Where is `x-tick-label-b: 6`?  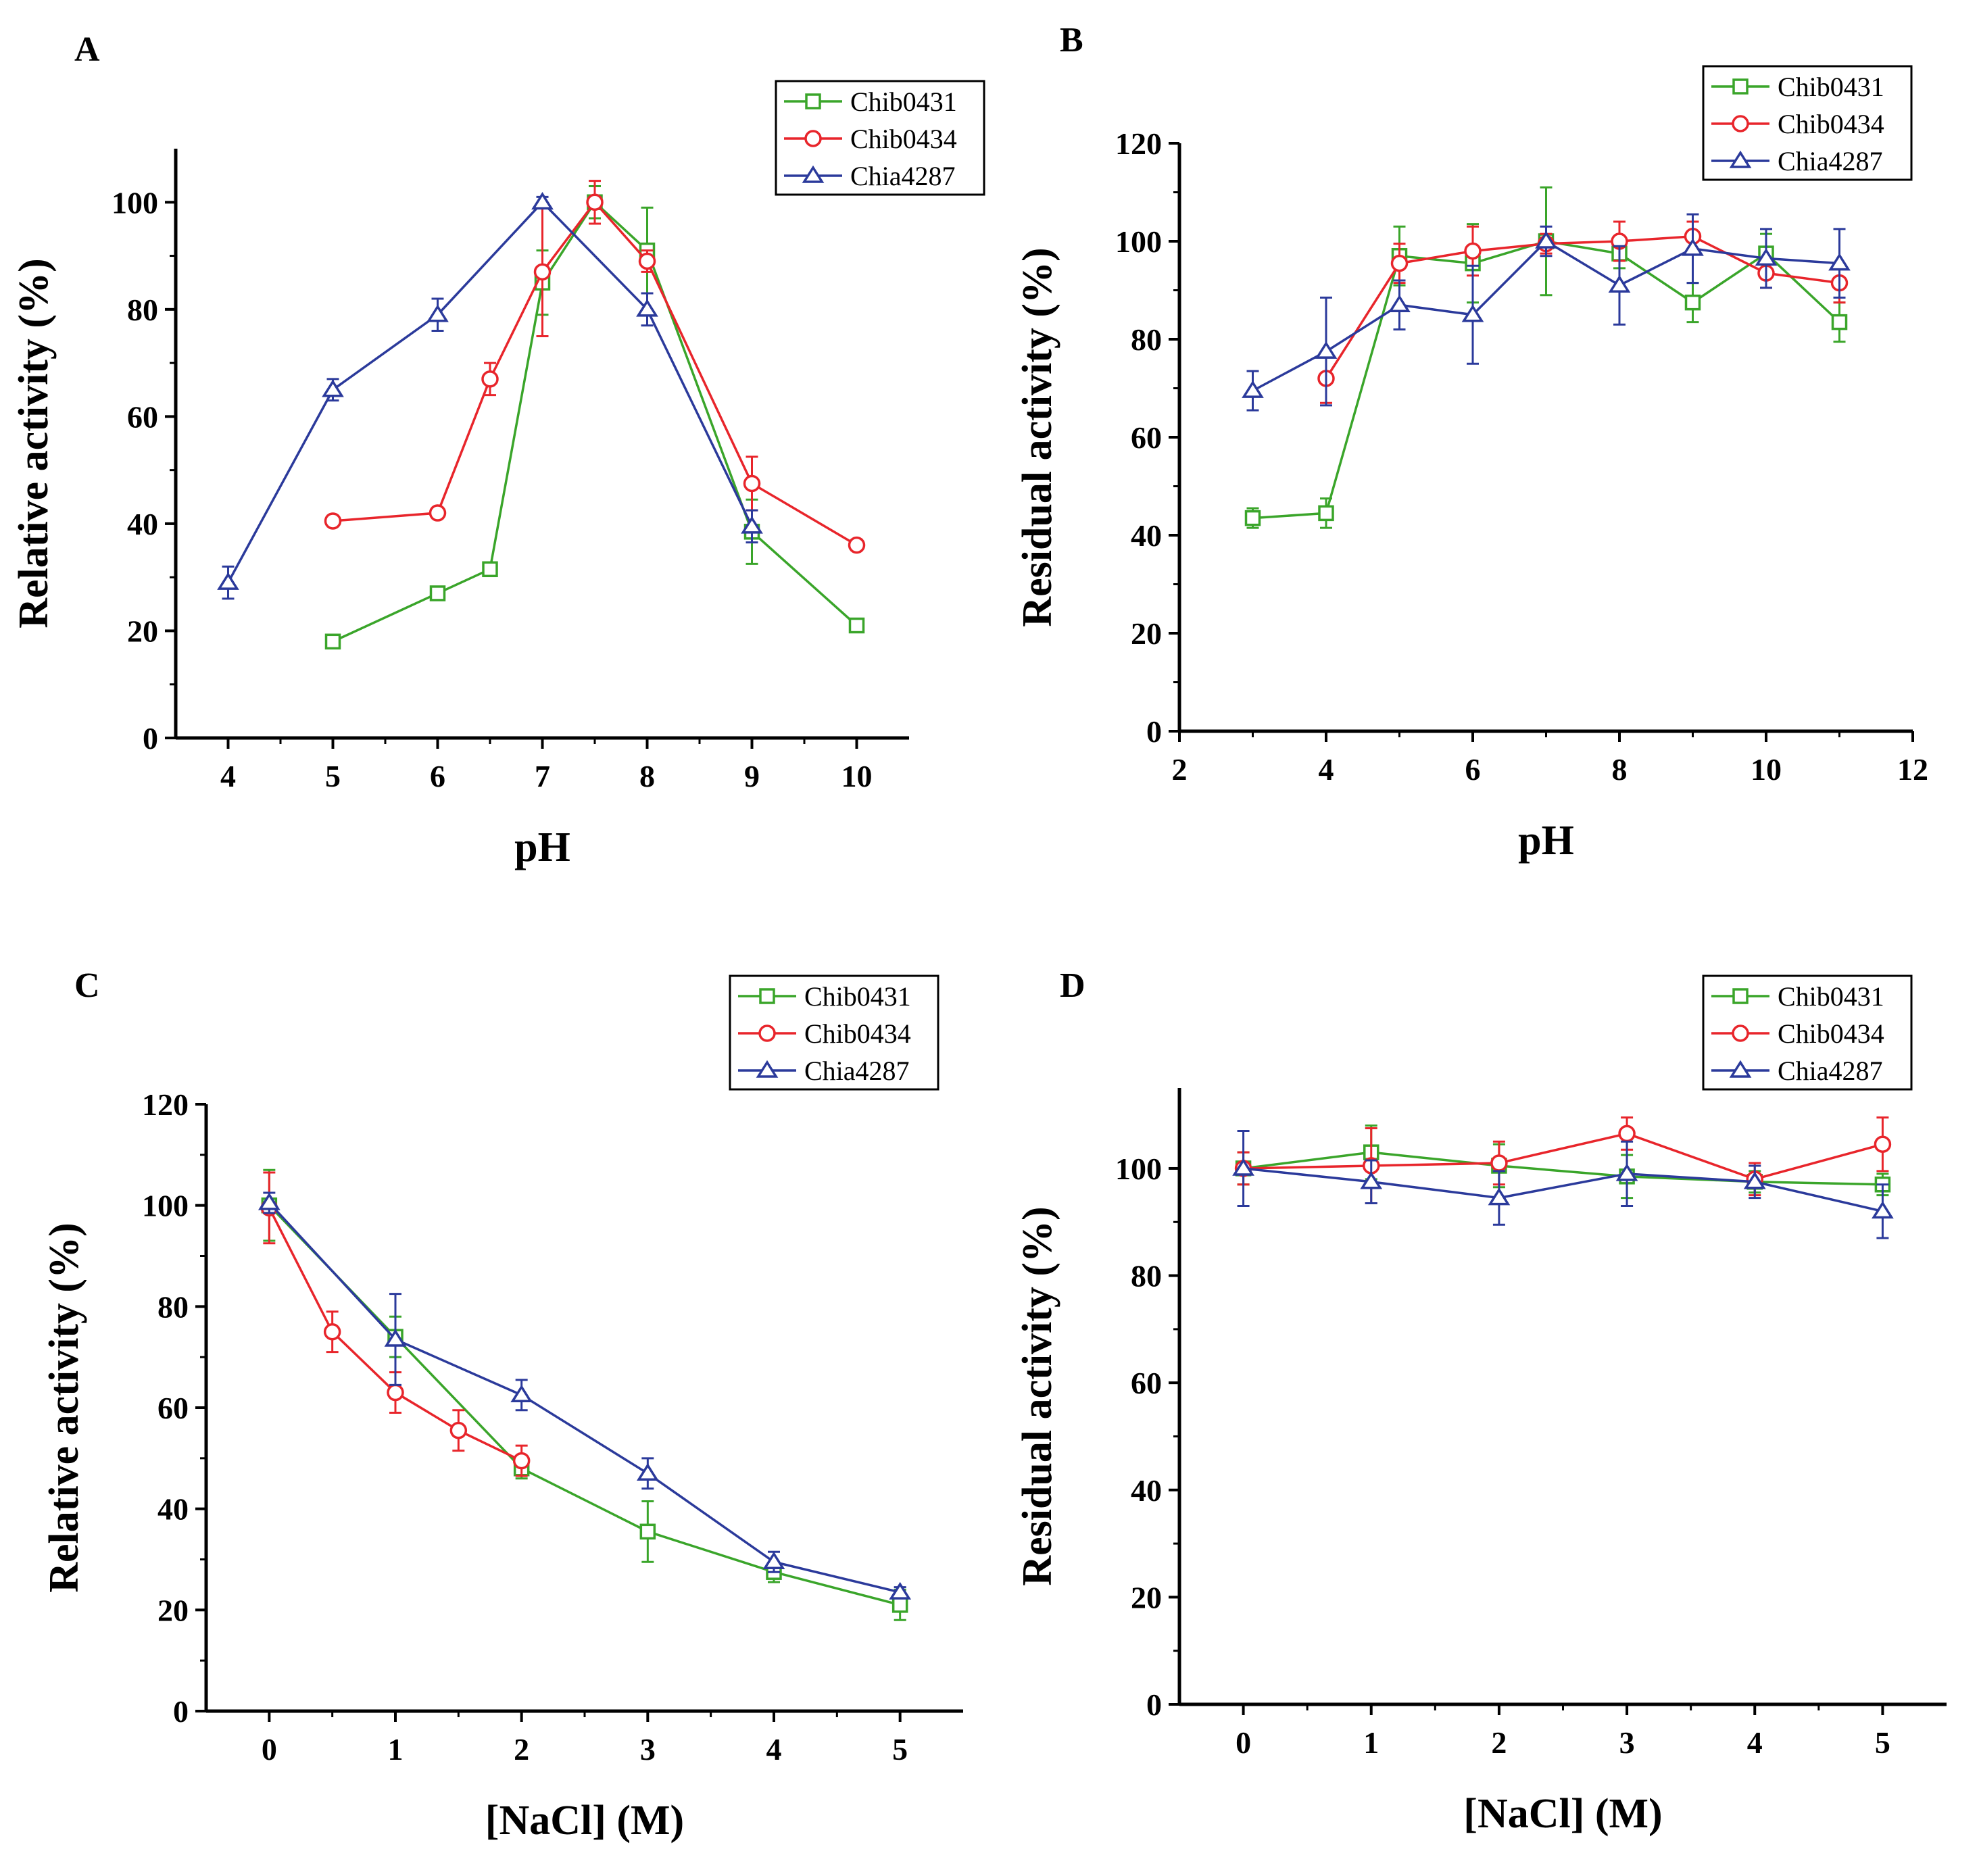
x-tick-label-b: 6 is located at coordinates (1473, 769).